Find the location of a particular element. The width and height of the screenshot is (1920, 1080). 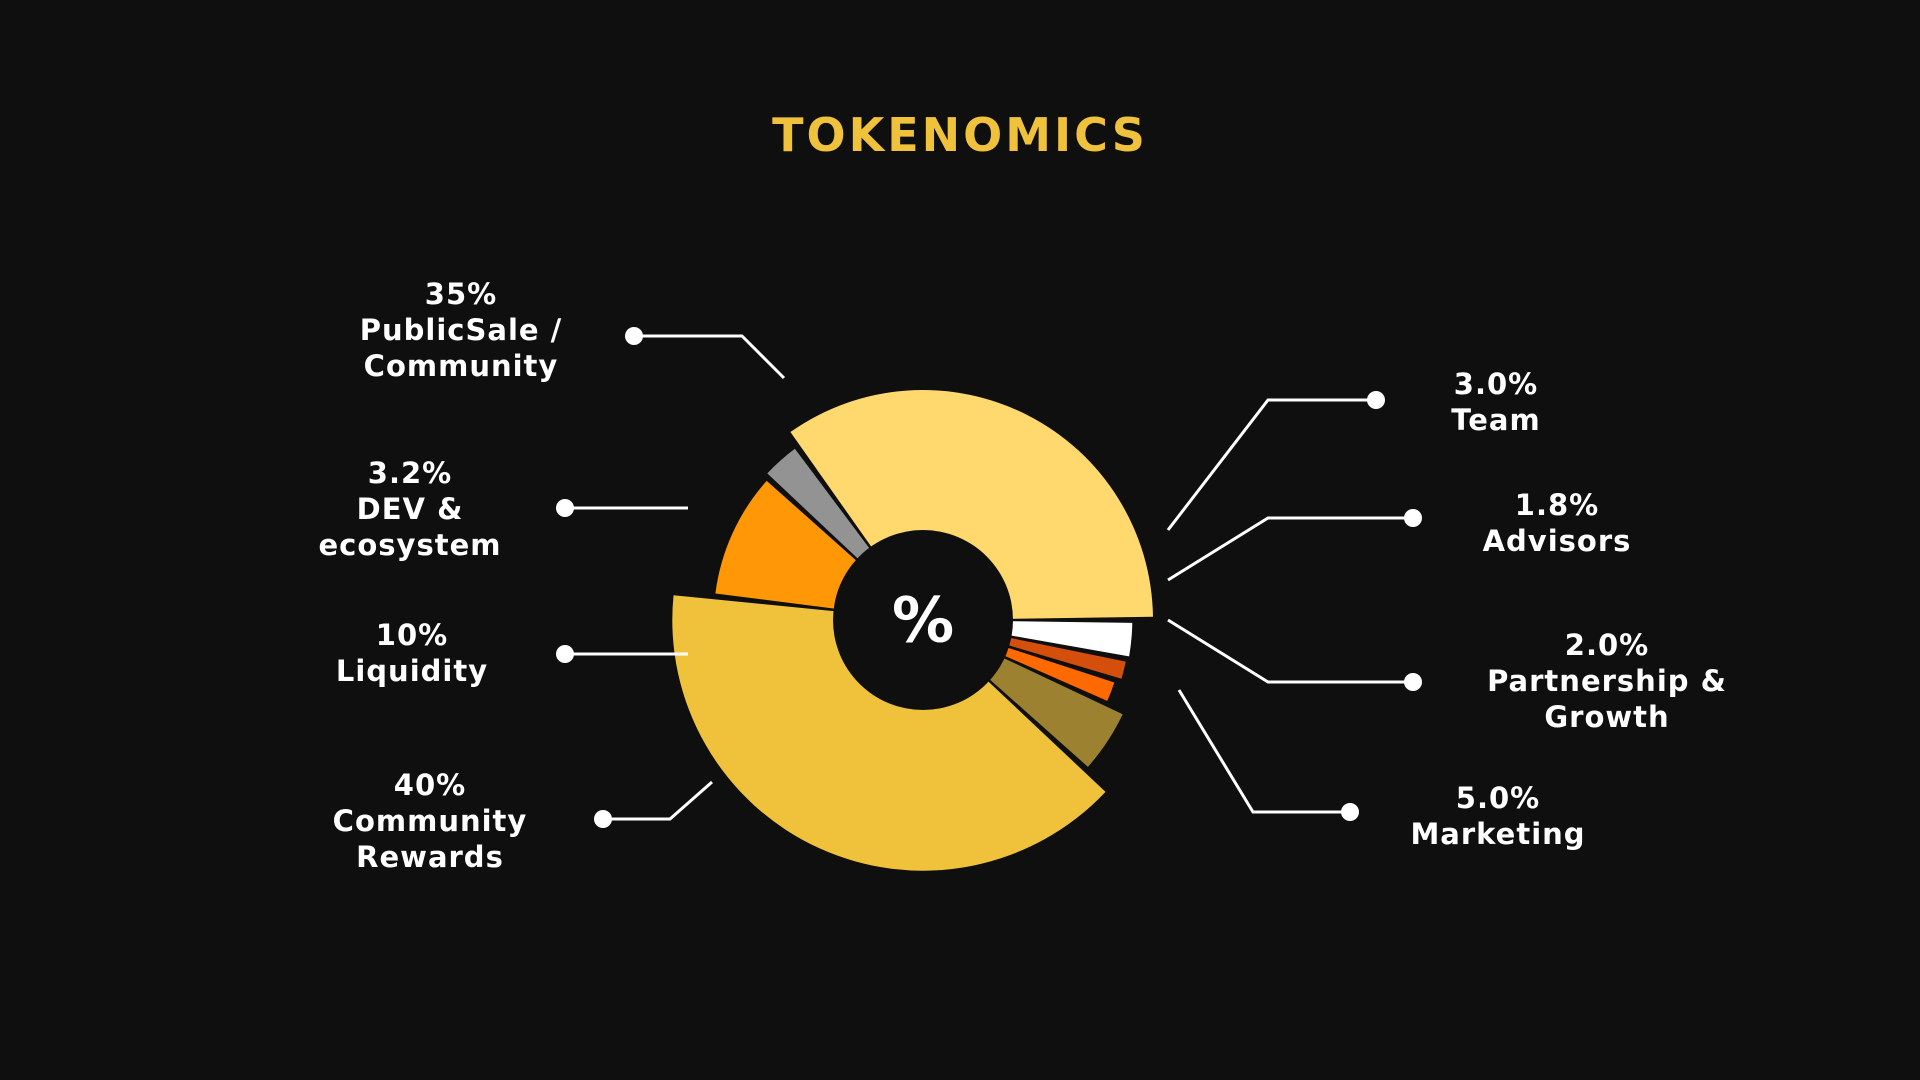

leader-line-community-rewards is located at coordinates (658, 800).